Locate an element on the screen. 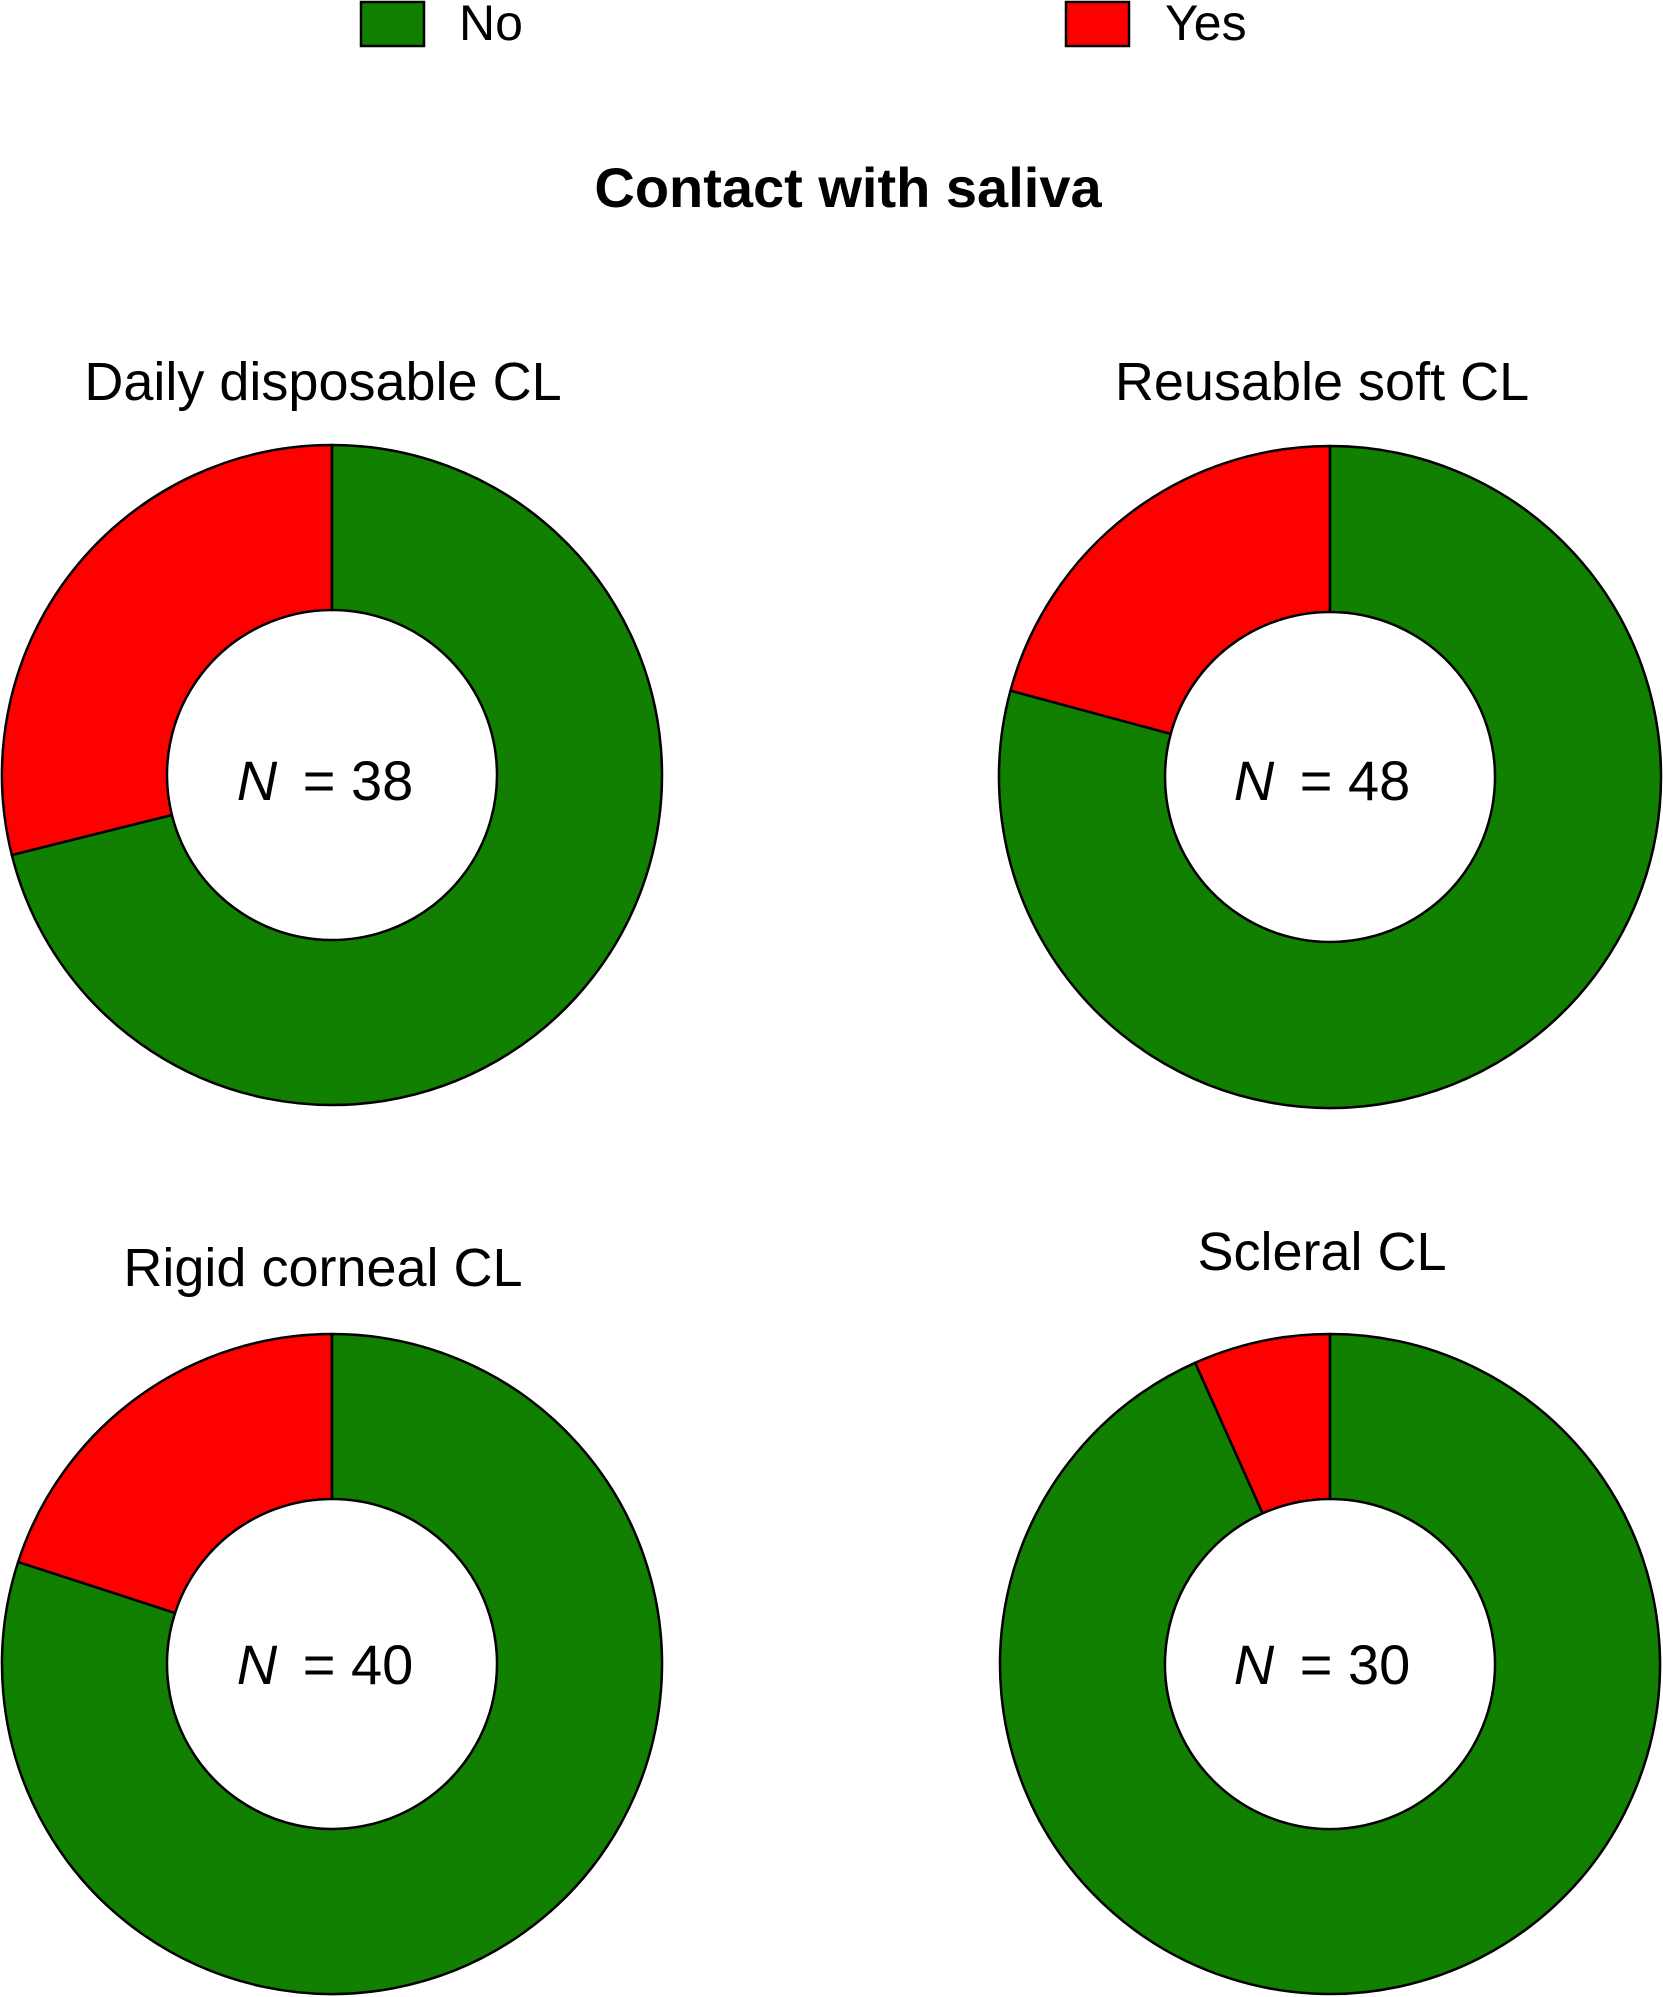 The image size is (1663, 1997). panel-title: Daily disposable CL is located at coordinates (322, 382).